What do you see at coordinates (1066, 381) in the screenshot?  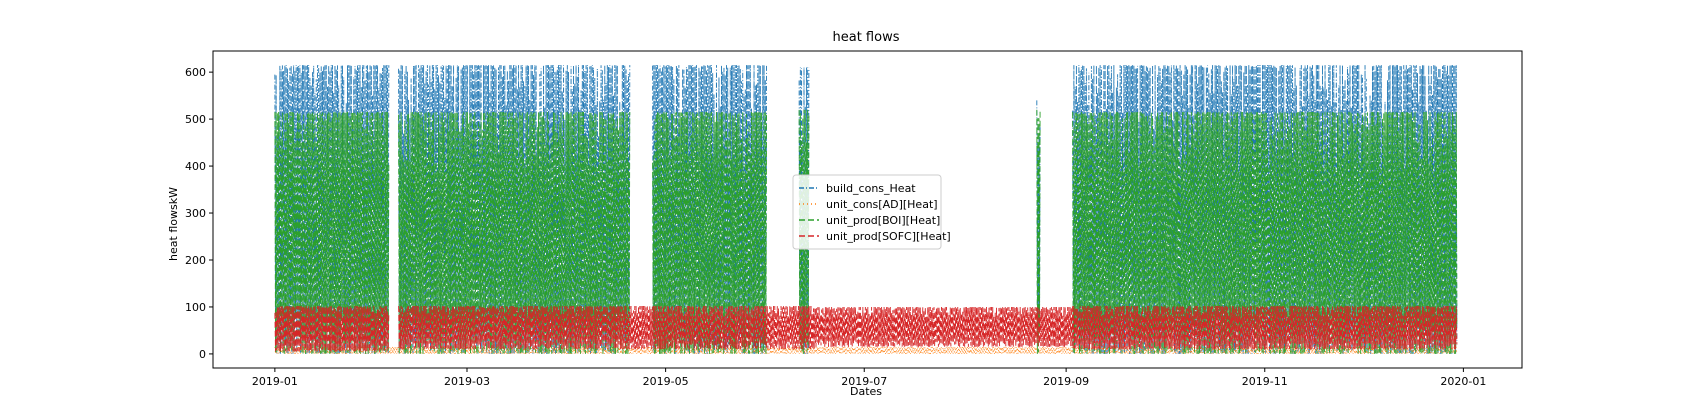 I see `x-tick-label-4: 2019-09` at bounding box center [1066, 381].